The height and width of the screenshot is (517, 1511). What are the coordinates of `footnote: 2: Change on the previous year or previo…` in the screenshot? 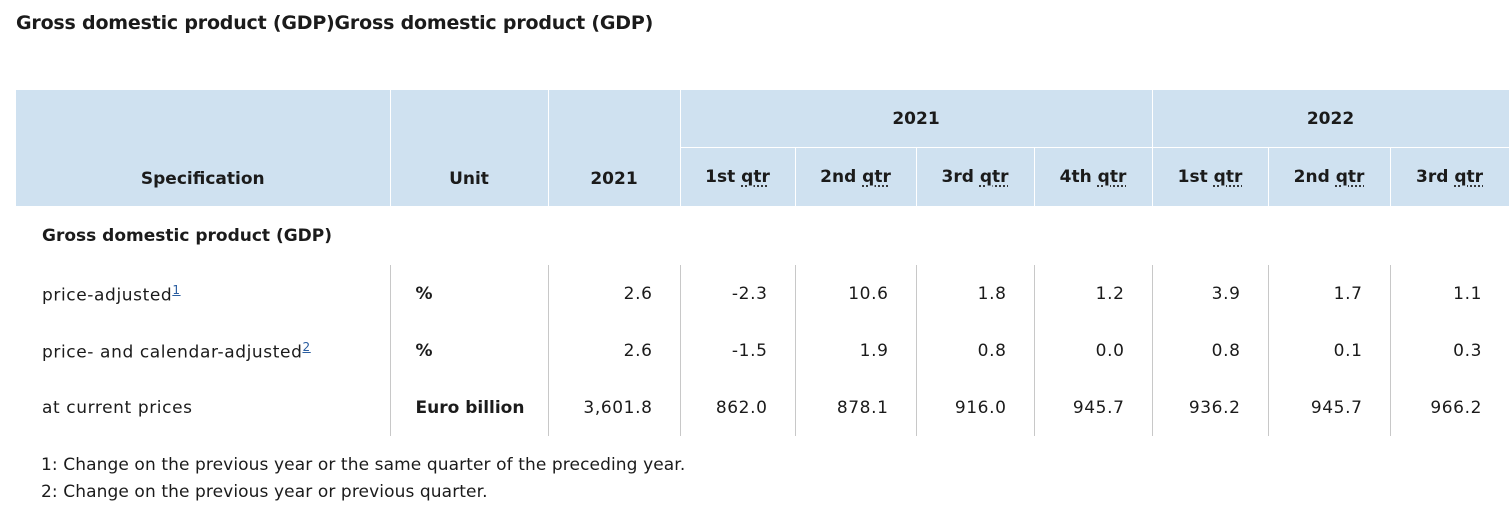 It's located at (264, 492).